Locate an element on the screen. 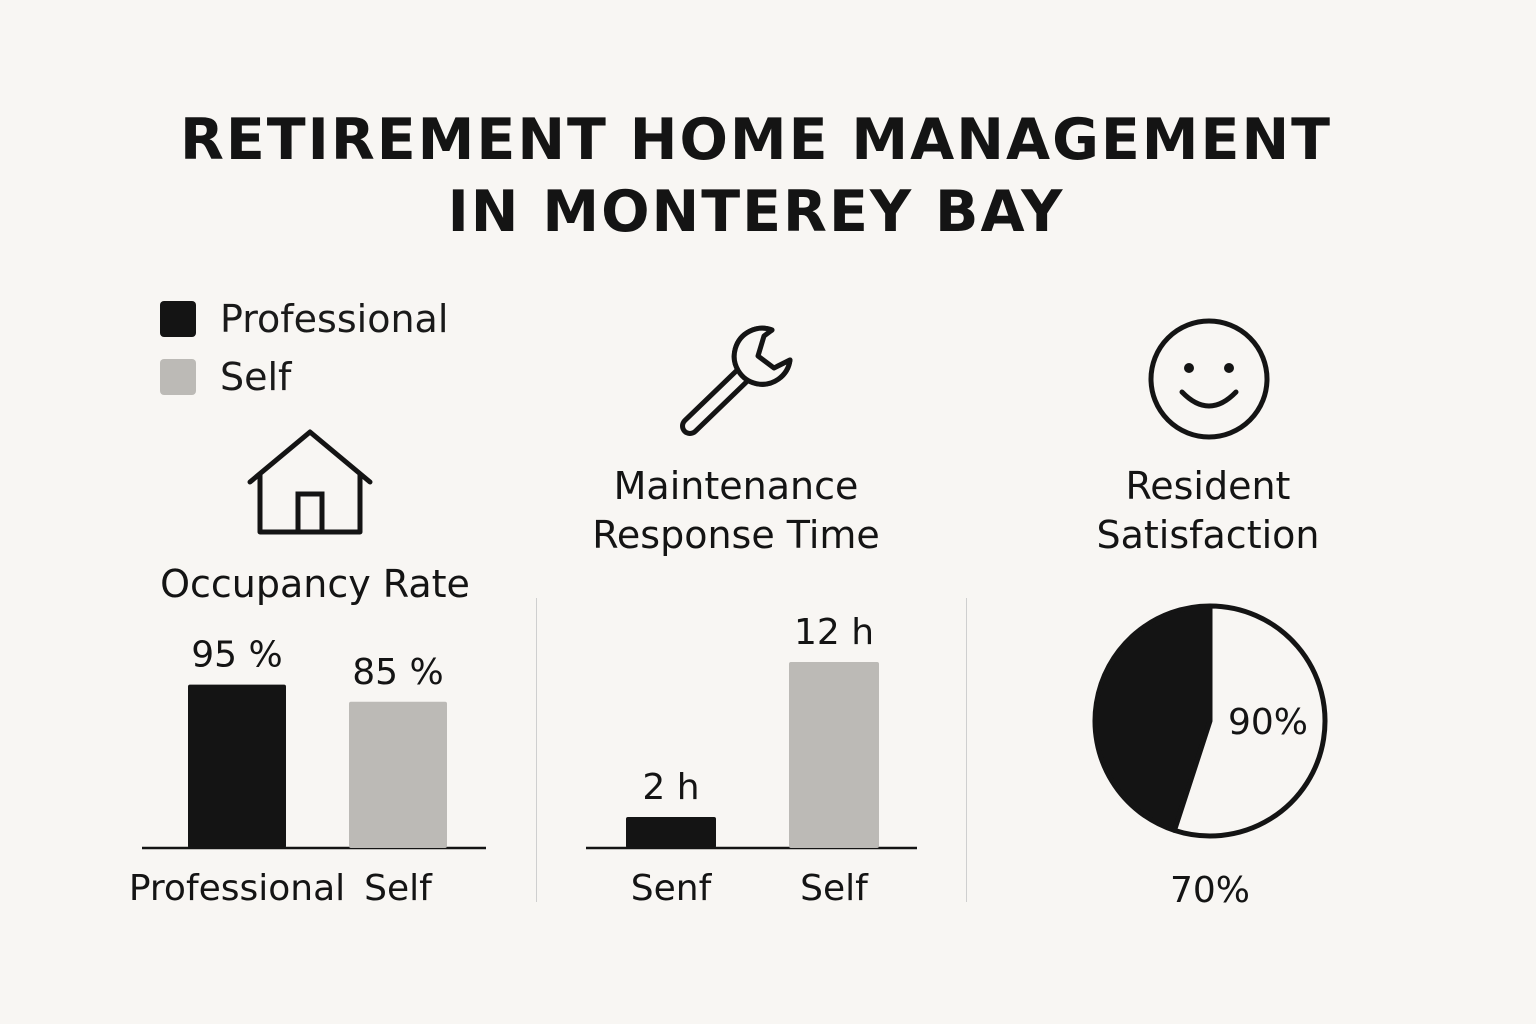 The height and width of the screenshot is (1024, 1536). maintenance-1-category-label: Self is located at coordinates (834, 888).